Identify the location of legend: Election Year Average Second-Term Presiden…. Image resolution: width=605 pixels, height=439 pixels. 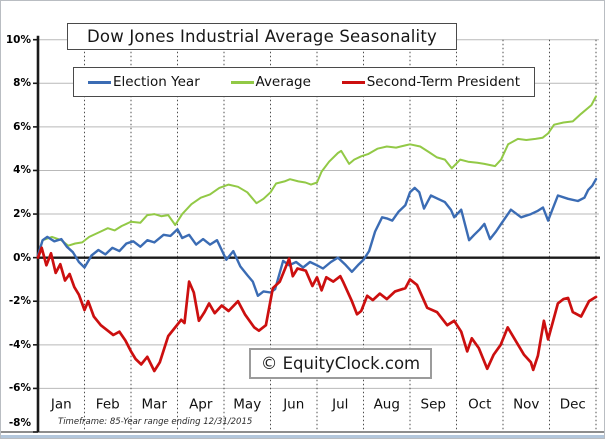
(304, 82).